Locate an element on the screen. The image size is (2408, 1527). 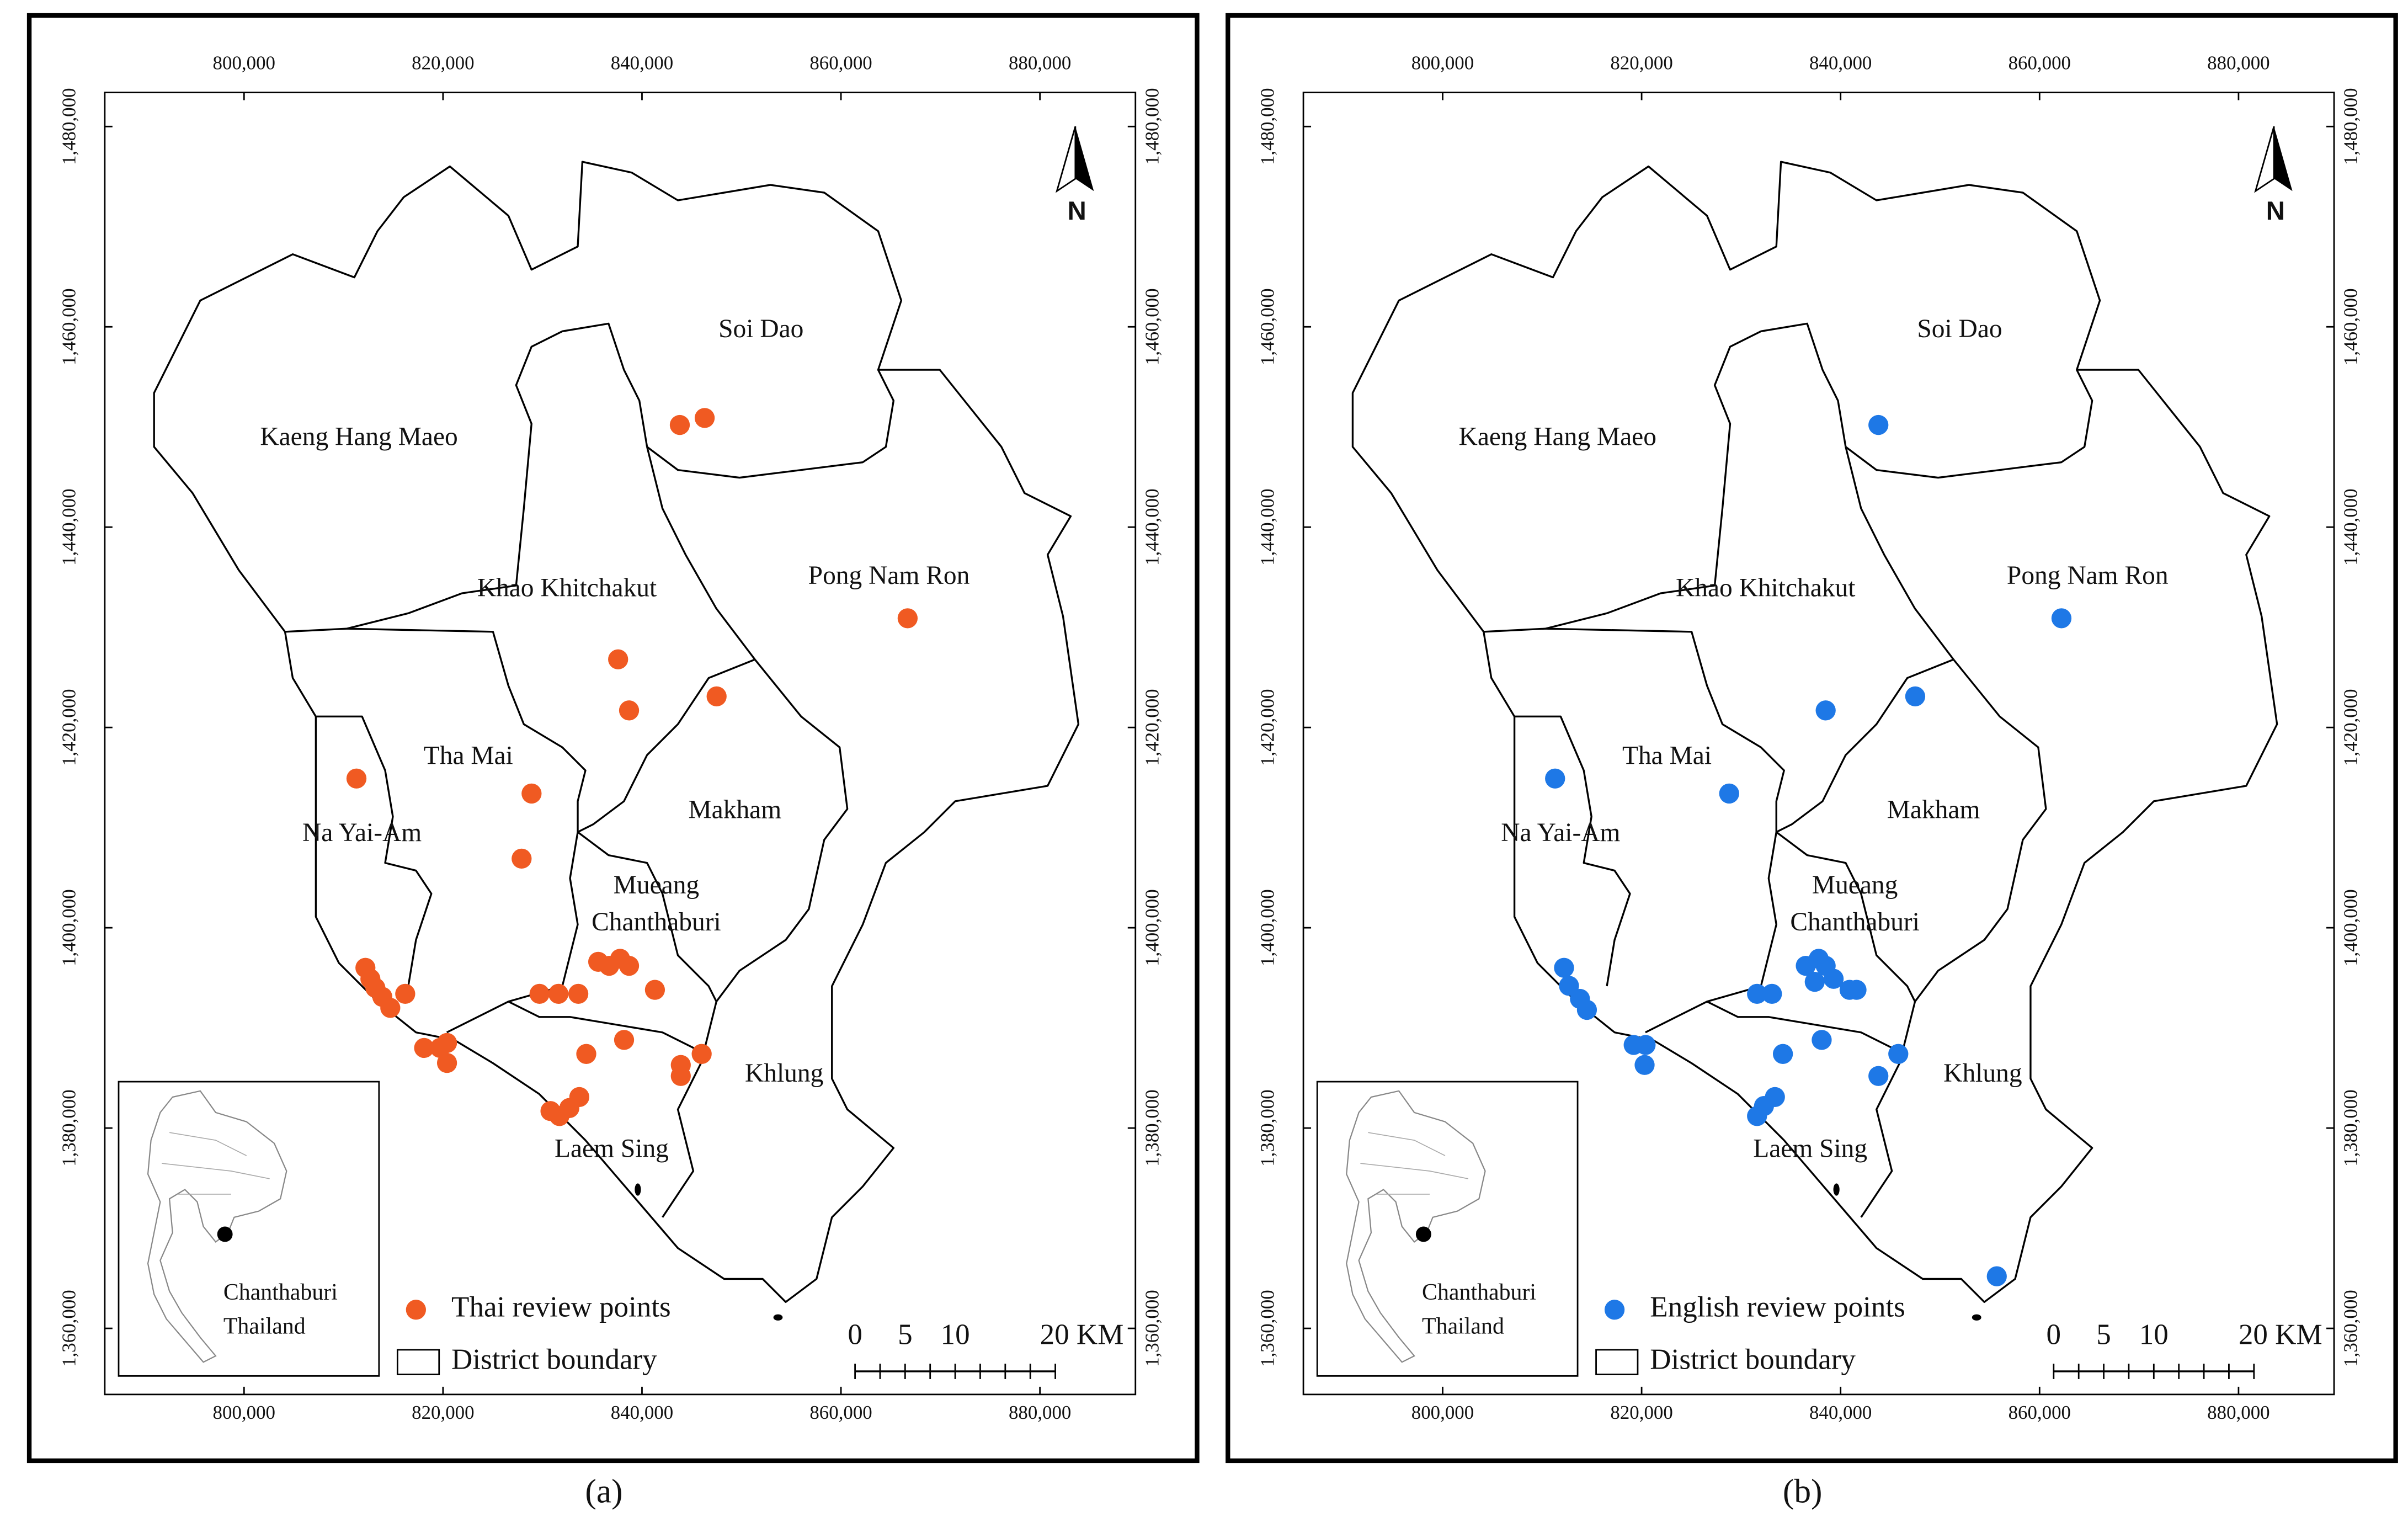
district-label: Mueang is located at coordinates (1855, 885).